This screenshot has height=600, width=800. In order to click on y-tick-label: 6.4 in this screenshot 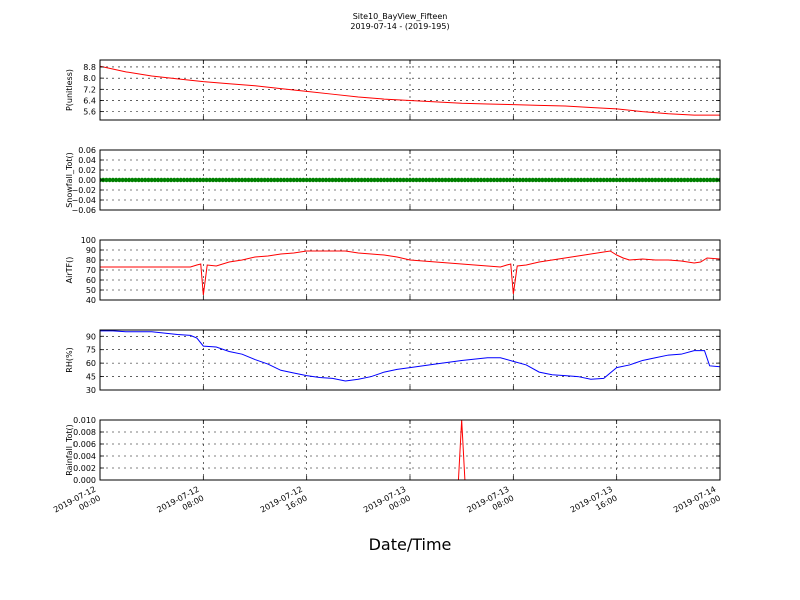, I will do `click(89, 100)`.